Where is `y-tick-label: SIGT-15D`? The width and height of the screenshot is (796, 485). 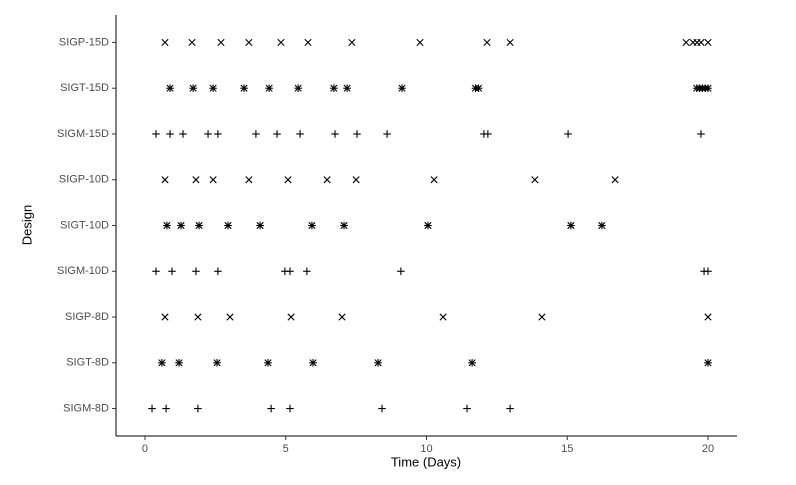 y-tick-label: SIGT-15D is located at coordinates (84, 88).